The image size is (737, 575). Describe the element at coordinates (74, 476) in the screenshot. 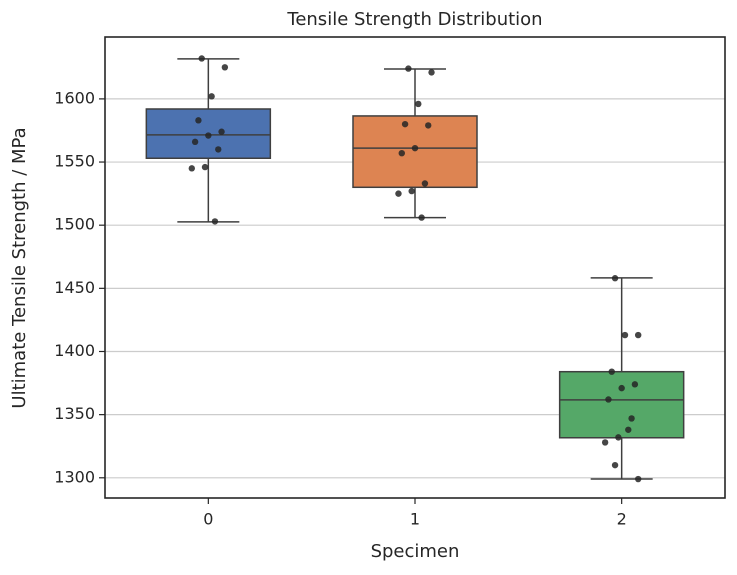

I see `y-tick-label: 1300` at that location.